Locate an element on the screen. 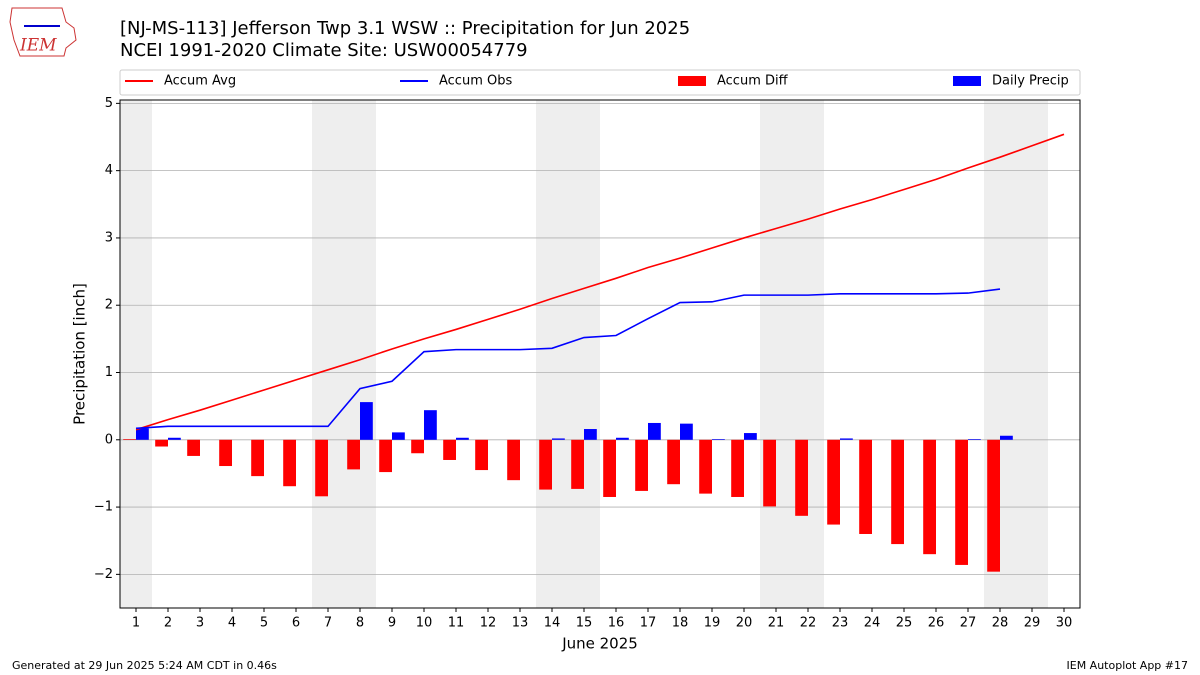 The height and width of the screenshot is (675, 1200). y-tick-label: 5 is located at coordinates (109, 103).